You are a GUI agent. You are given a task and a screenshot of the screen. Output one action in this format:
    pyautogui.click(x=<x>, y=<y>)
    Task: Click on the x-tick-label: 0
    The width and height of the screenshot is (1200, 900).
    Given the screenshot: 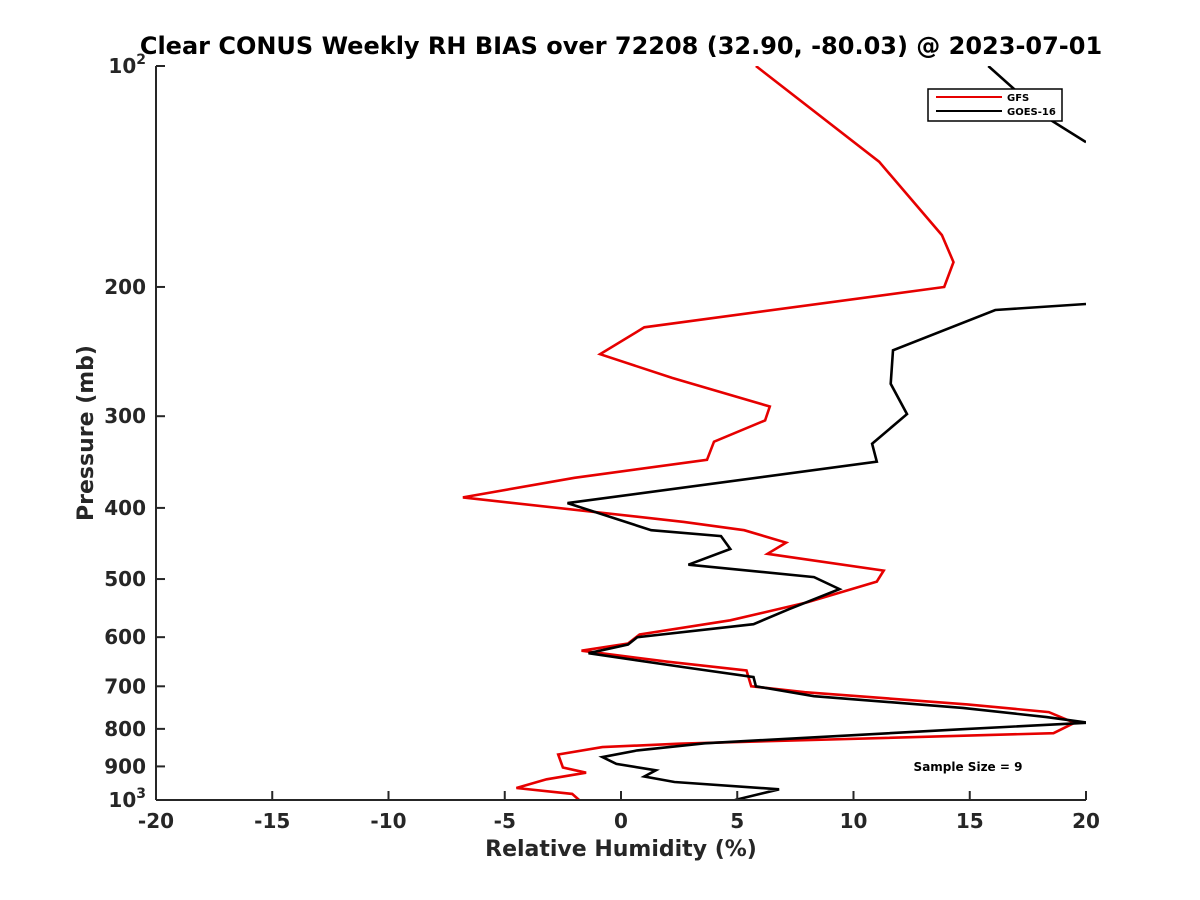 What is the action you would take?
    pyautogui.click(x=621, y=821)
    